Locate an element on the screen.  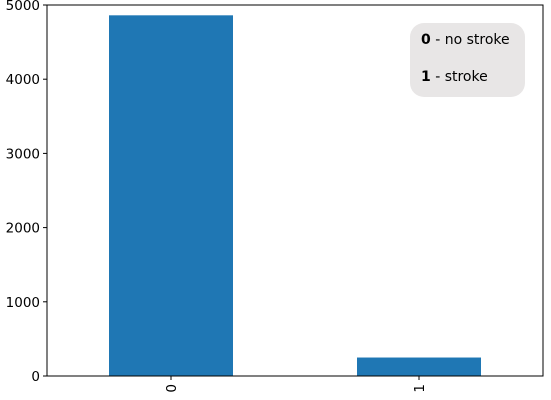
y-tick-label: 5000 is located at coordinates (23, 7).